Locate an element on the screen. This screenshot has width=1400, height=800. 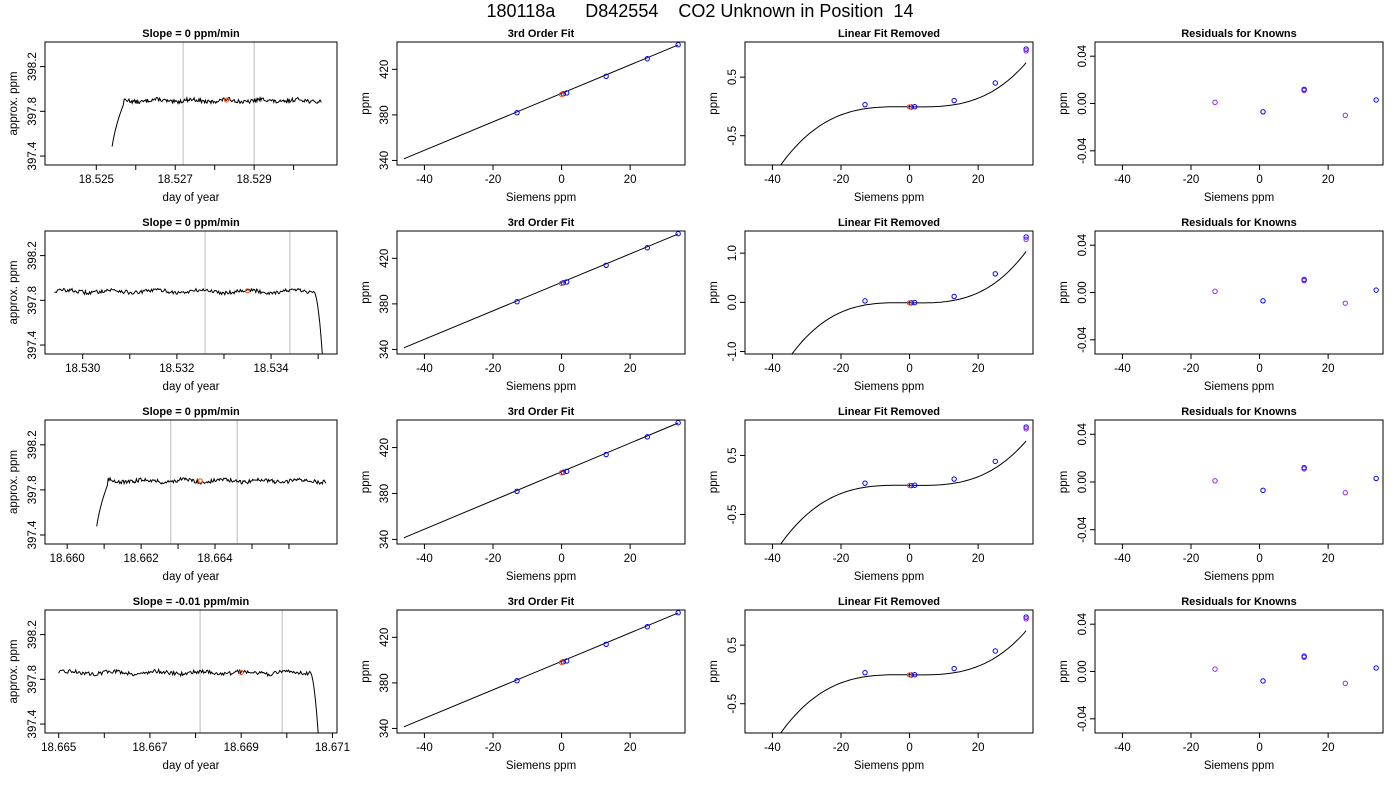
y-tick-label: 0.04 is located at coordinates (1083, 244).